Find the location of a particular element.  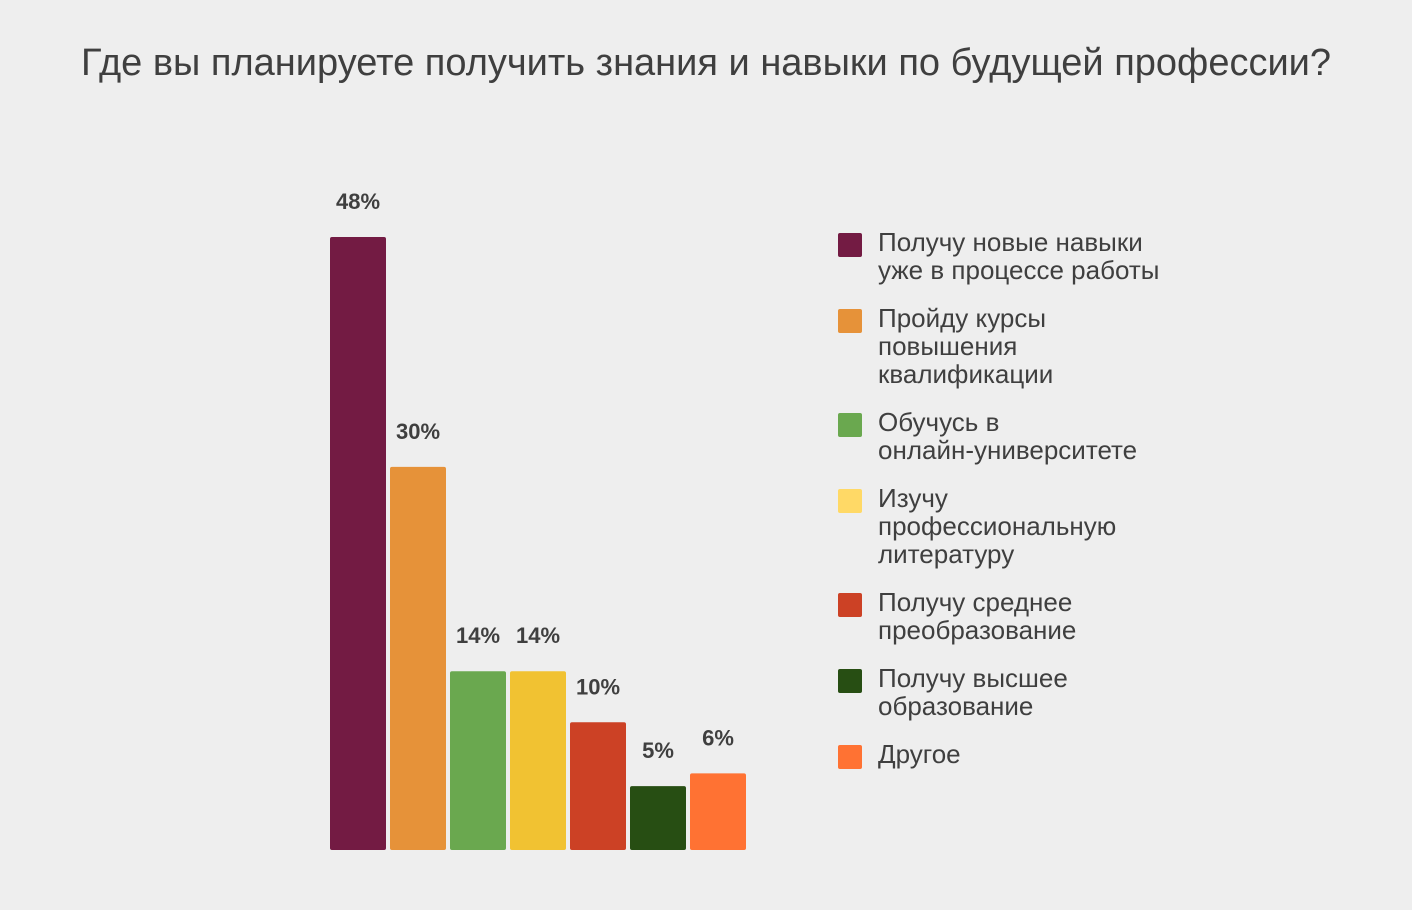

bar-value-label: 48% is located at coordinates (358, 201).